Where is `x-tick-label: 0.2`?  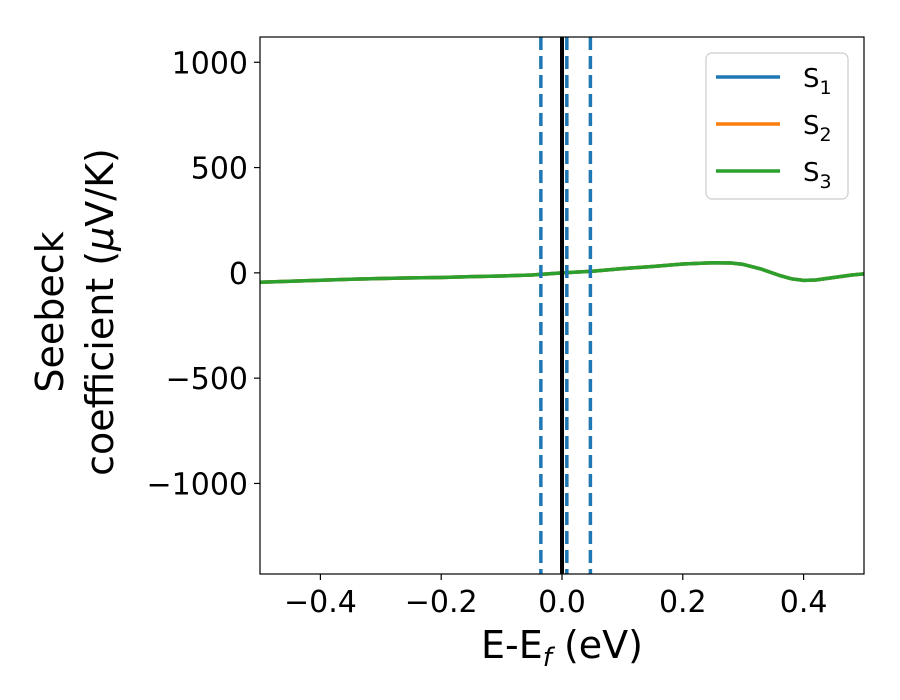 x-tick-label: 0.2 is located at coordinates (683, 602).